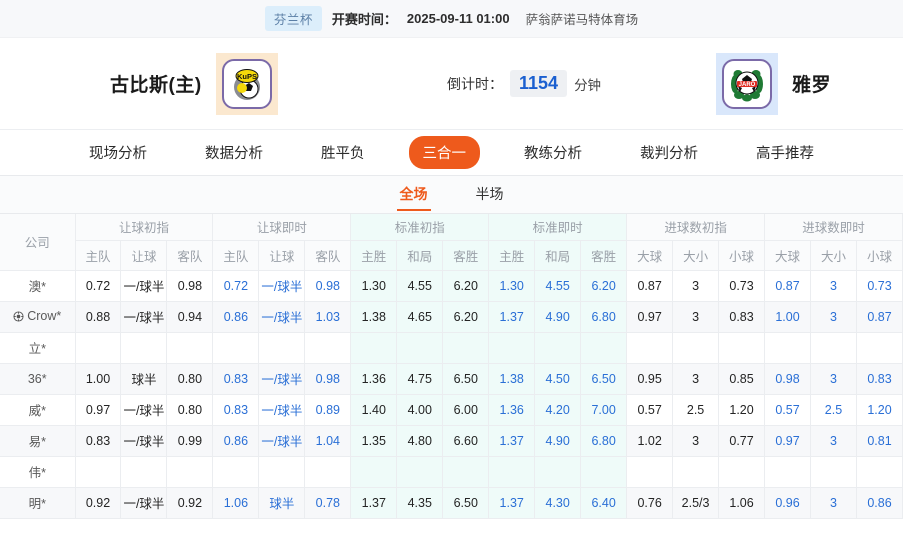 This screenshot has height=556, width=903. What do you see at coordinates (343, 154) in the screenshot?
I see `nav-item-2: 胜平负` at bounding box center [343, 154].